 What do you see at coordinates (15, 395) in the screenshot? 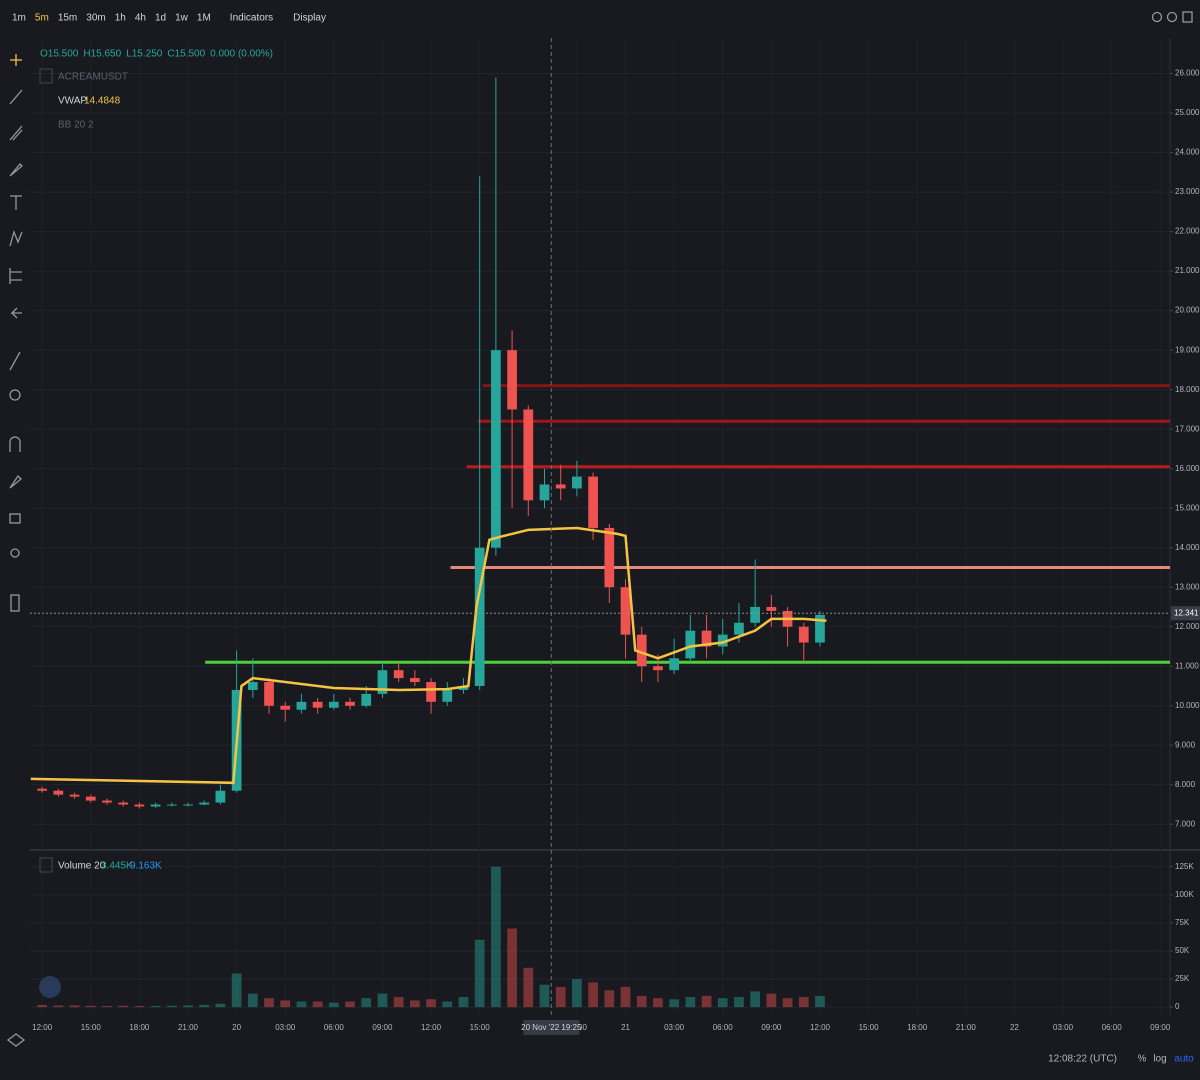
I see `zoom-tool` at bounding box center [15, 395].